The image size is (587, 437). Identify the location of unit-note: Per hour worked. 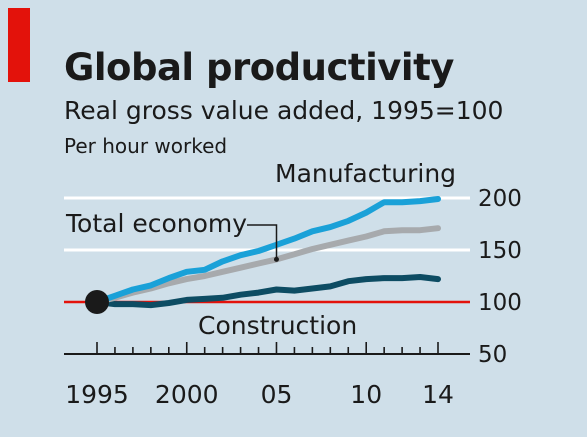
(146, 146).